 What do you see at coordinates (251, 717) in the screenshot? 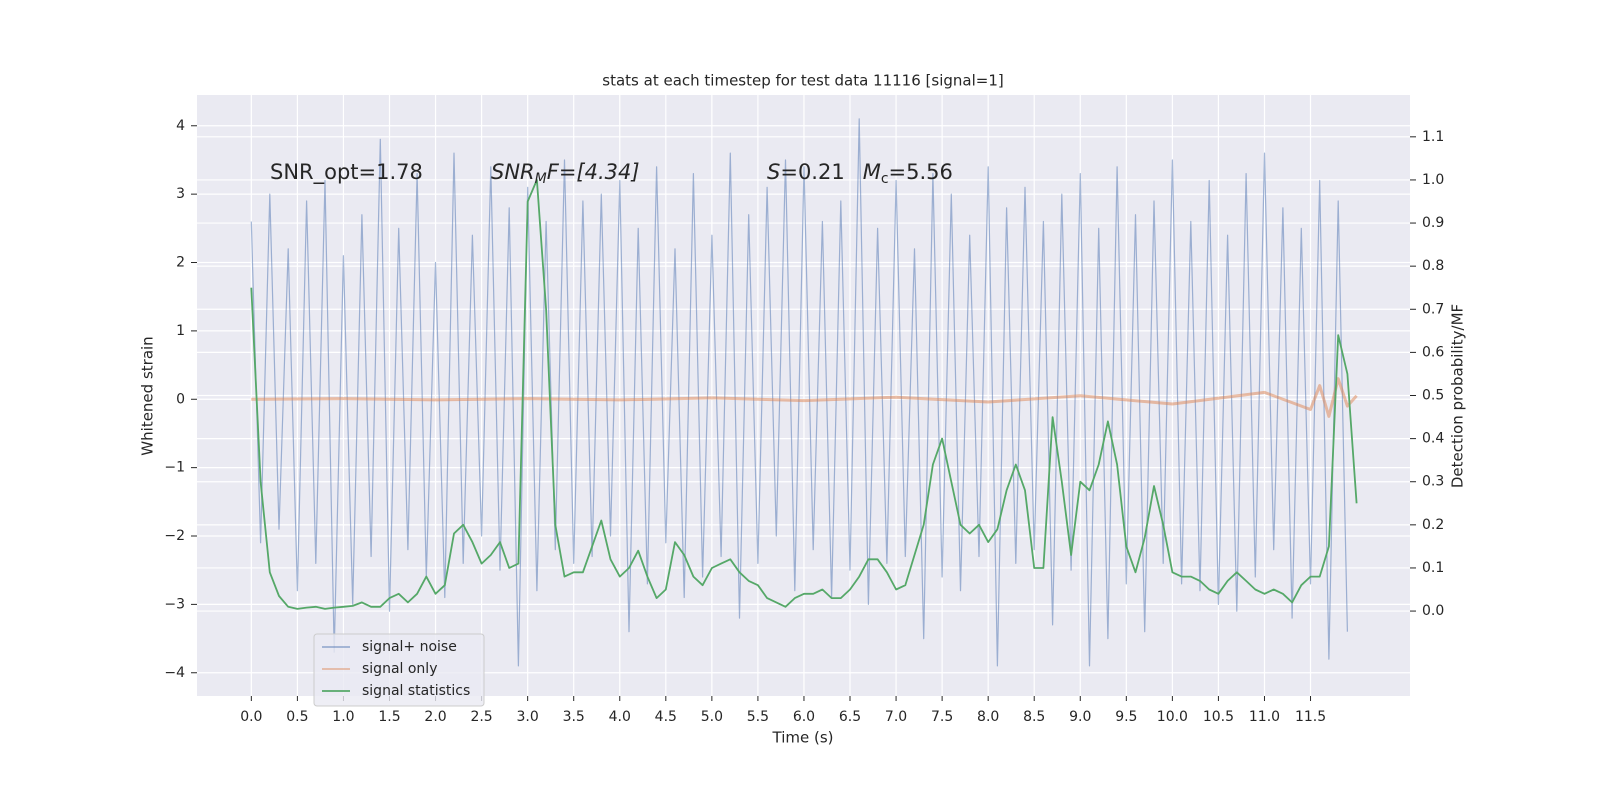
I see `x-tick-label: 0.0` at bounding box center [251, 717].